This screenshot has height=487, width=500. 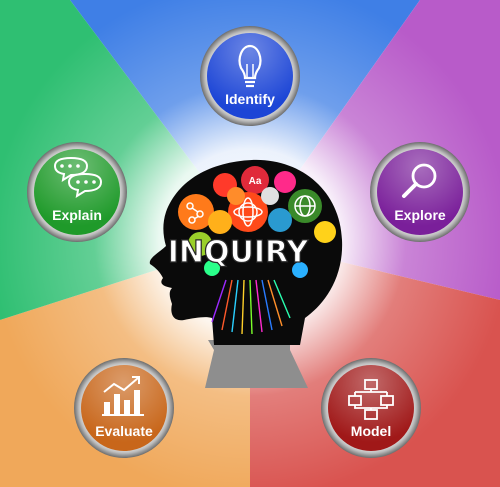 I want to click on bubble-computer-icon, so click(x=270, y=196).